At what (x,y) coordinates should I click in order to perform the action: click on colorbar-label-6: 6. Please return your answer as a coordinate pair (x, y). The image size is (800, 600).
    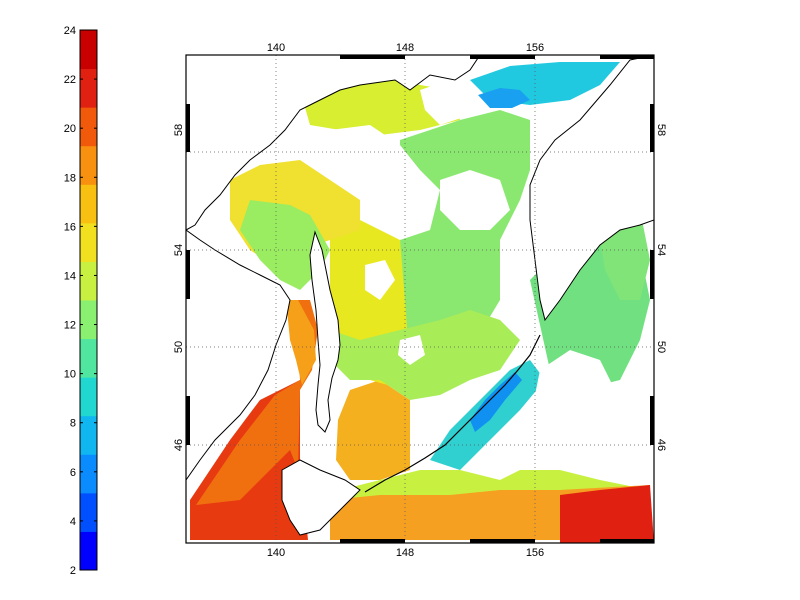
    Looking at the image, I should click on (73, 473).